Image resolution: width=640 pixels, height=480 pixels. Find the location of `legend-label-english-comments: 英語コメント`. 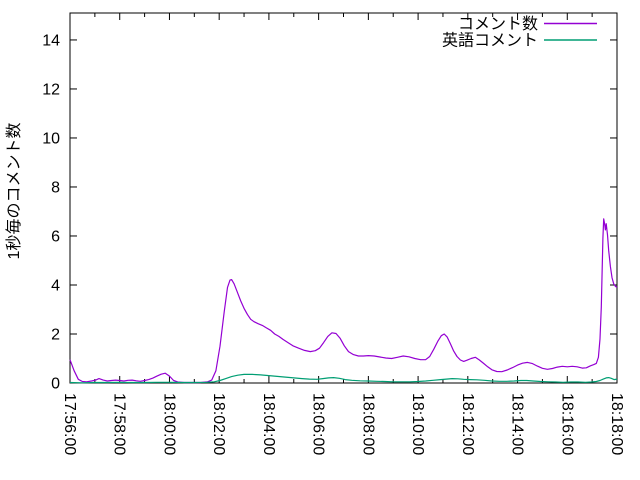

legend-label-english-comments: 英語コメント is located at coordinates (490, 41).